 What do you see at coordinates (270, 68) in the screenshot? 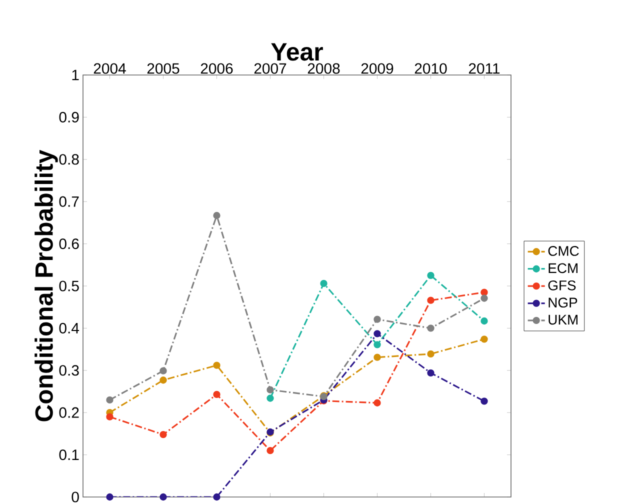
I see `x-tick-label: 2007` at bounding box center [270, 68].